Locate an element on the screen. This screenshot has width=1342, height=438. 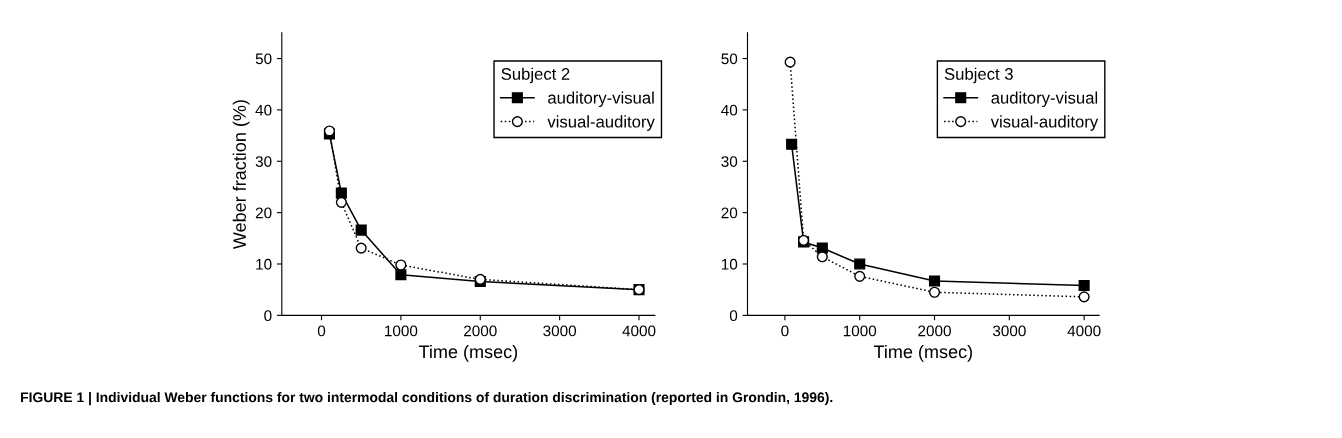
legend-title: Subject 3 is located at coordinates (978, 75).